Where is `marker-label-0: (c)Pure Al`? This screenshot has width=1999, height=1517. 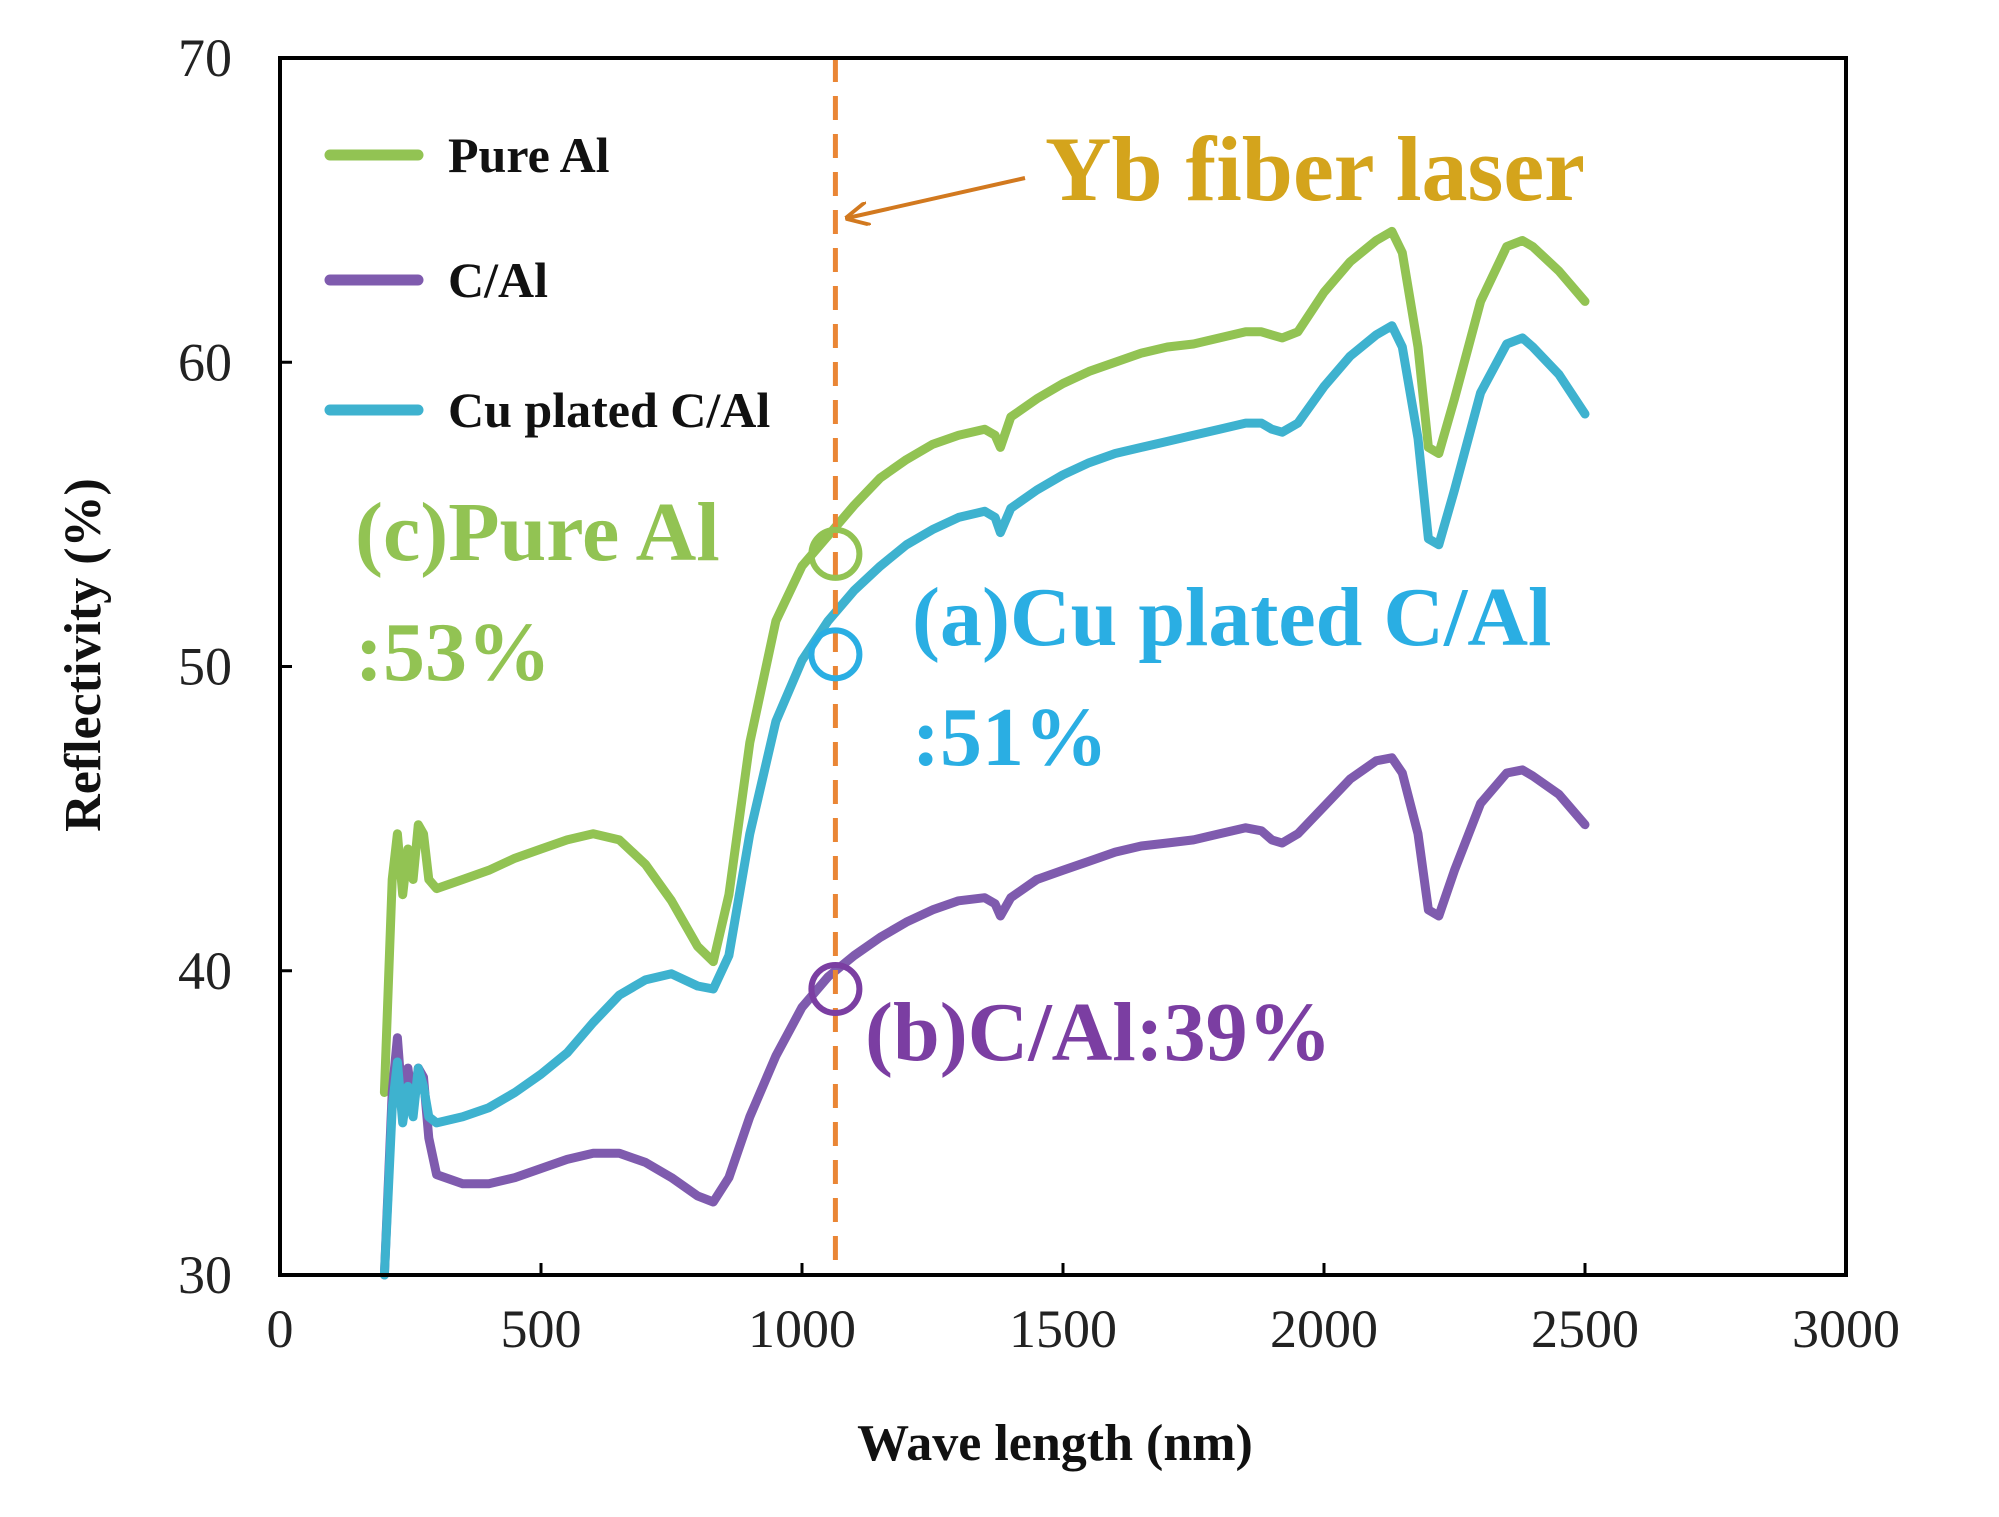 marker-label-0: (c)Pure Al is located at coordinates (537, 532).